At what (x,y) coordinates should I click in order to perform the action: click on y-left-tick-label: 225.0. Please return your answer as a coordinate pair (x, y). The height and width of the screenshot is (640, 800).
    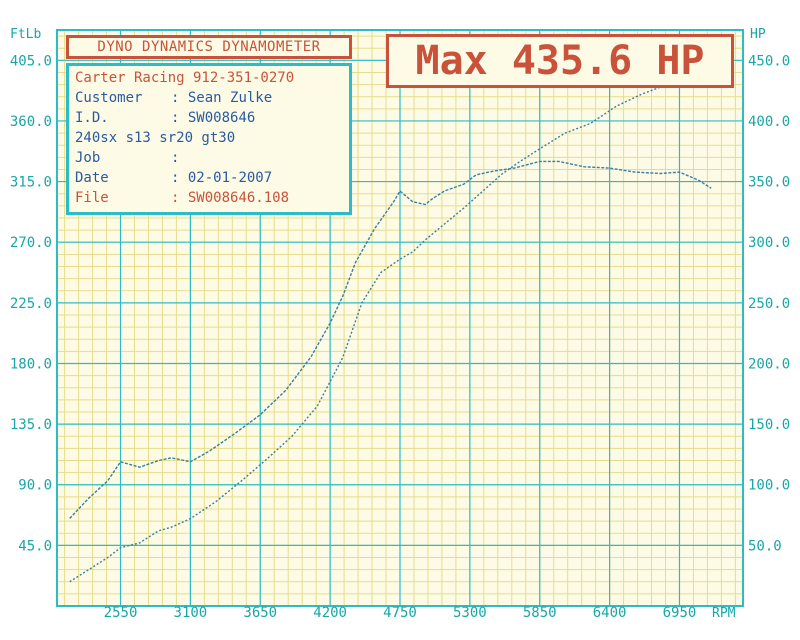
    Looking at the image, I should click on (31, 304).